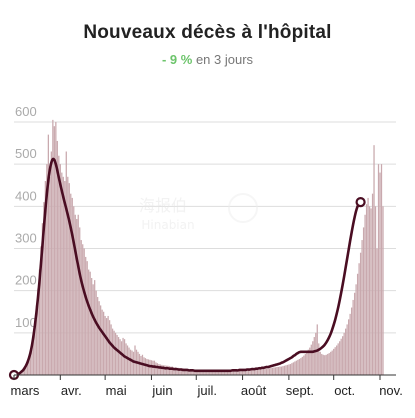 The width and height of the screenshot is (415, 418). I want to click on x-tick-label-4: juil., so click(207, 390).